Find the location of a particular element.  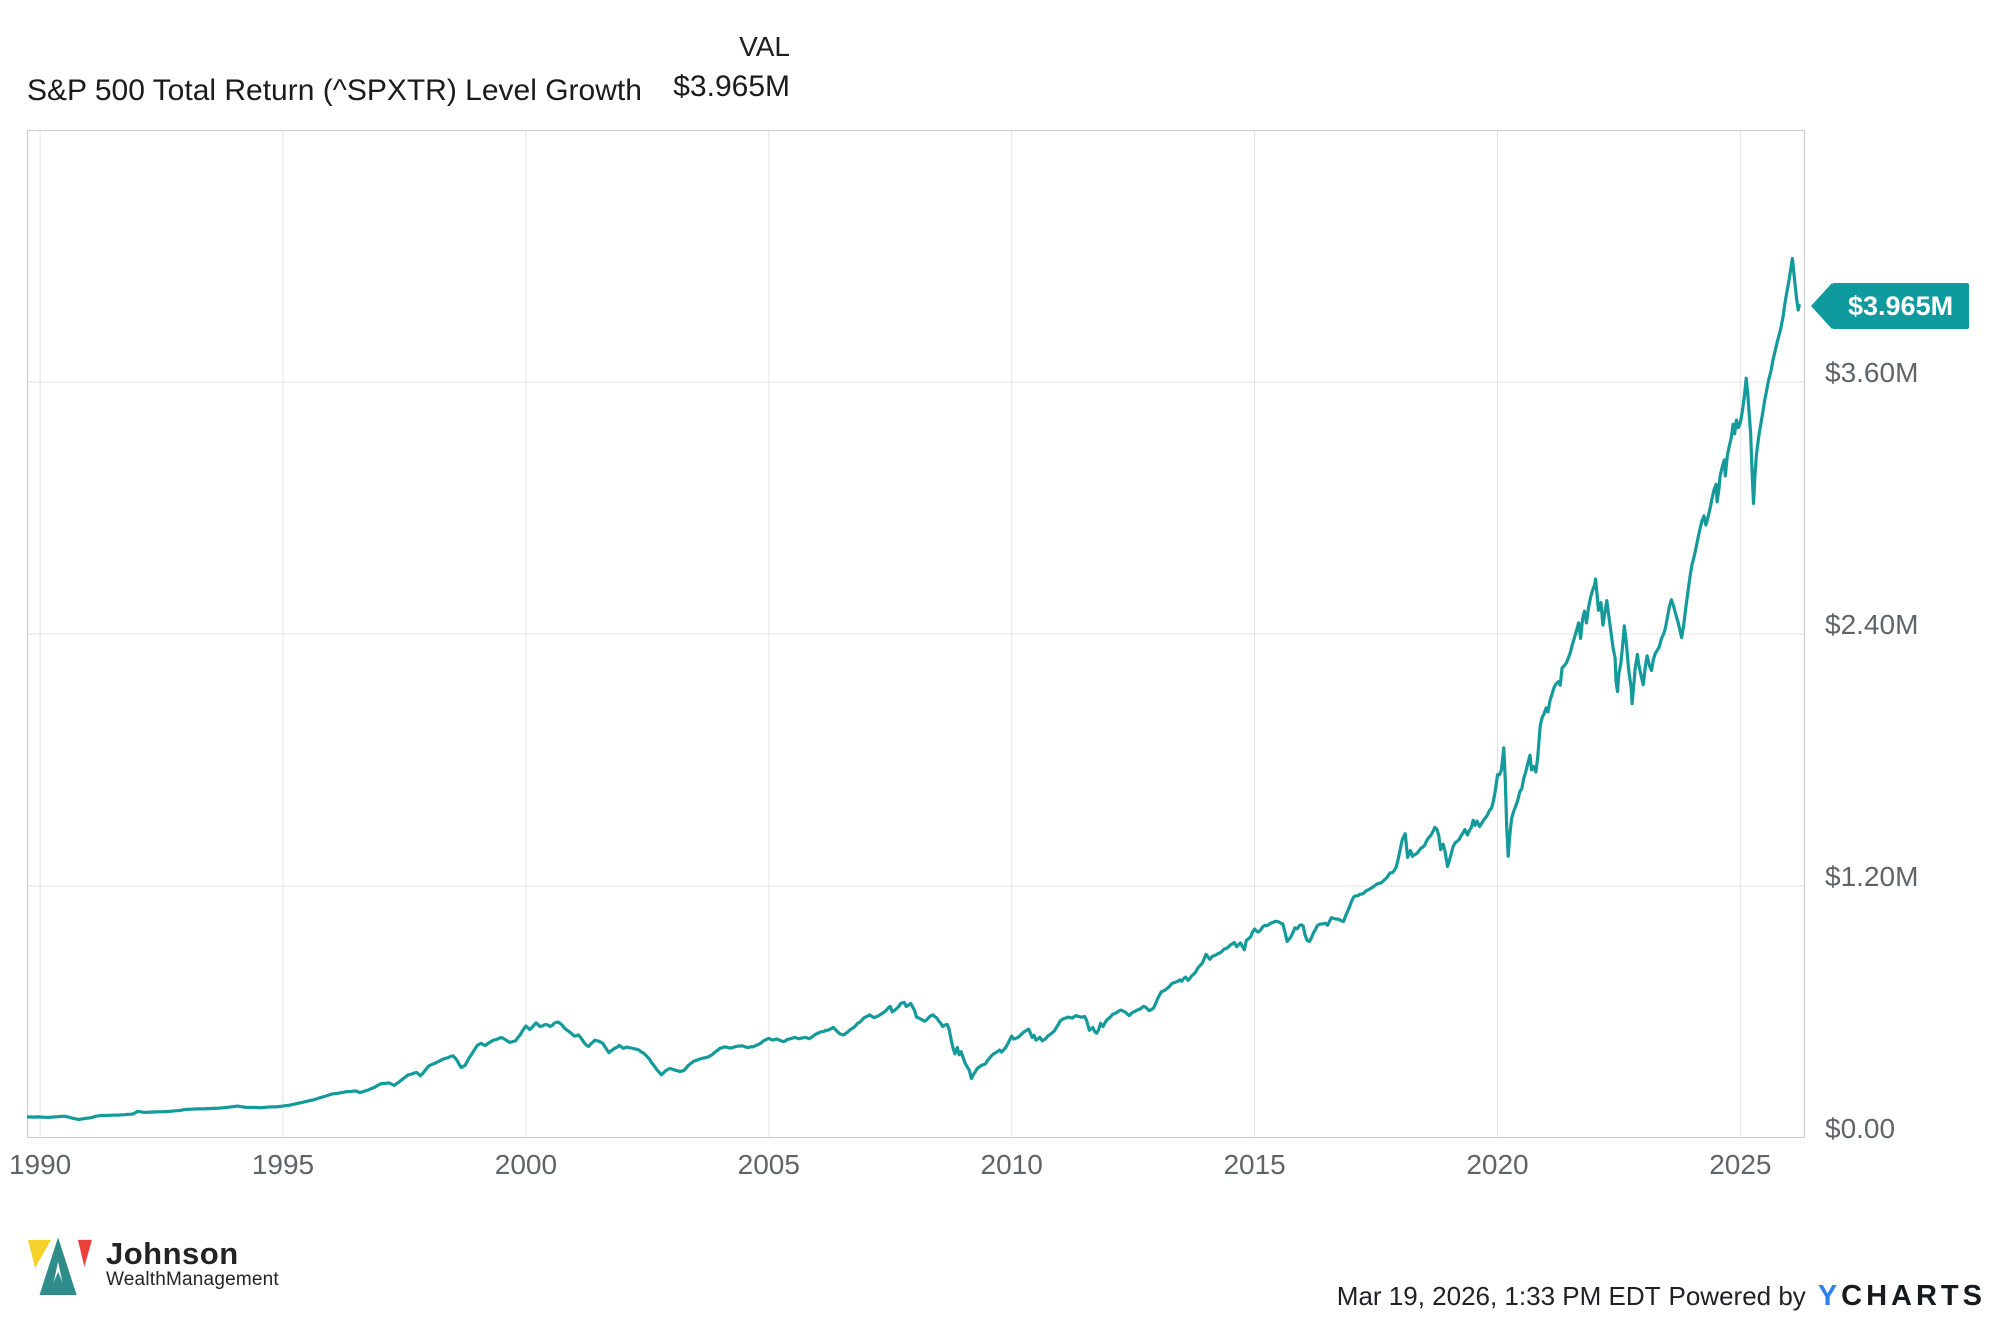

legend-current-value: $3.965M is located at coordinates (731, 86).